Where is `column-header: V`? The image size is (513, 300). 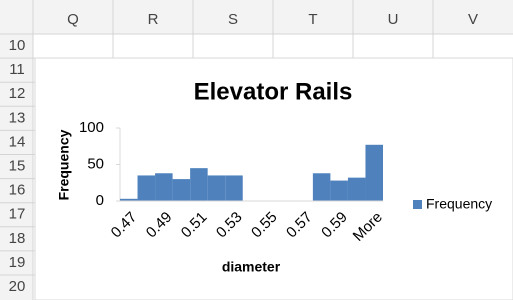 column-header: V is located at coordinates (473, 19).